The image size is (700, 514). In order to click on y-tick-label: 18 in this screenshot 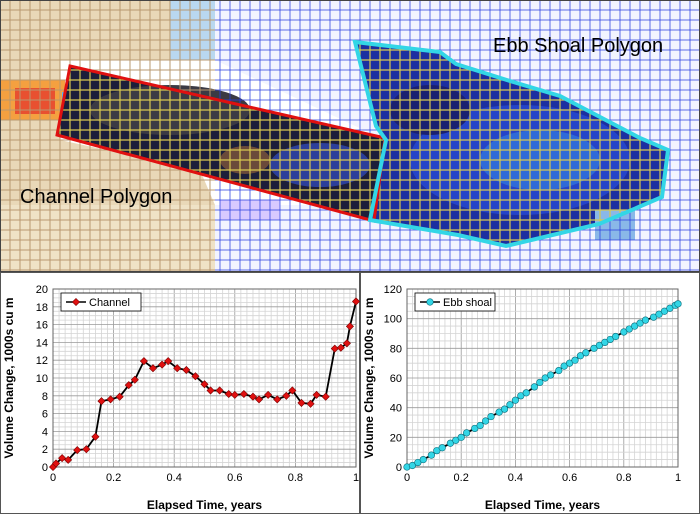, I will do `click(42, 308)`.